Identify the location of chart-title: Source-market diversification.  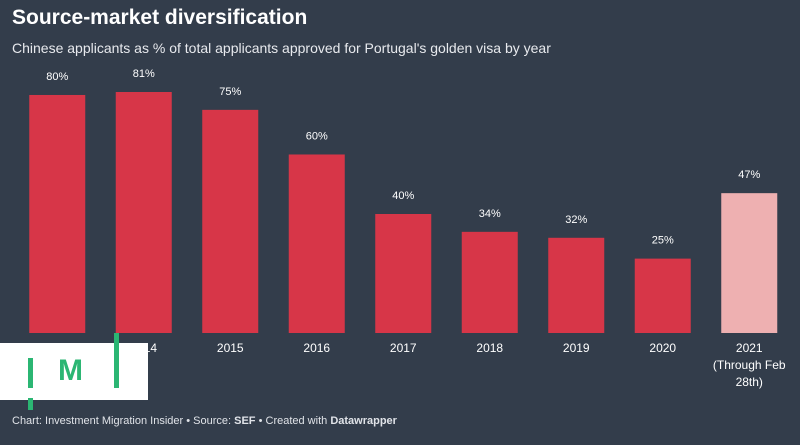
(160, 17).